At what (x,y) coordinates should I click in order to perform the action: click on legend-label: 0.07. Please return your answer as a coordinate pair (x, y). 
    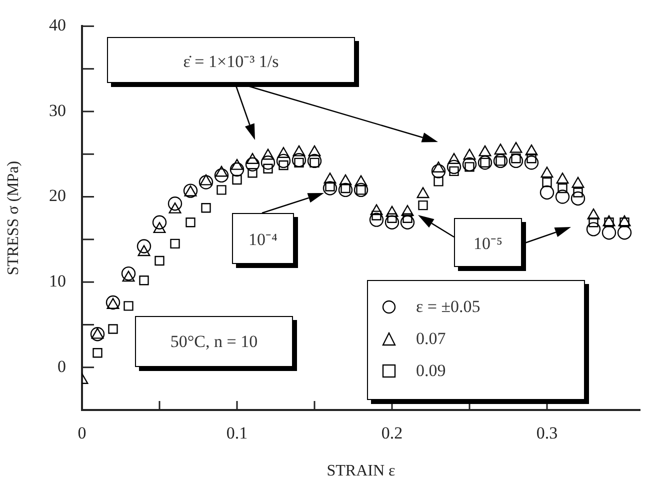
    Looking at the image, I should click on (431, 339).